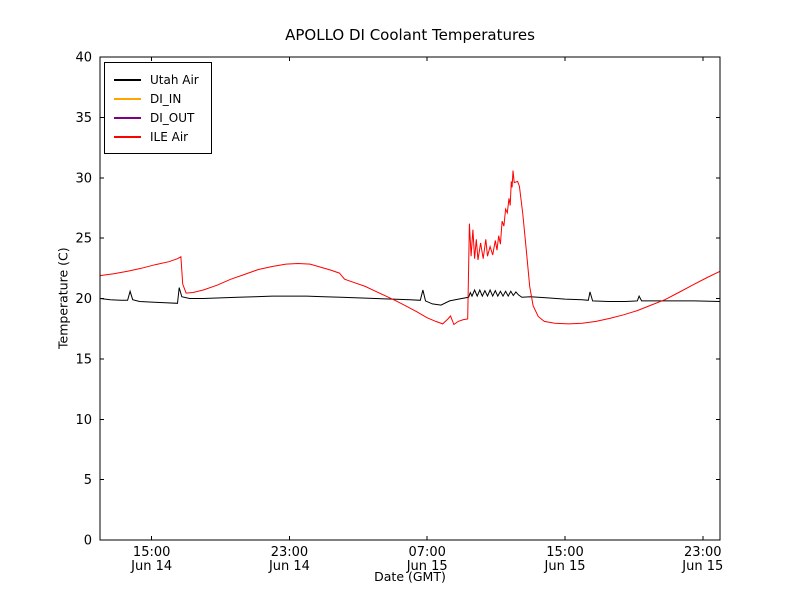  I want to click on legend-item-ile-air: ILE Air, so click(156, 136).